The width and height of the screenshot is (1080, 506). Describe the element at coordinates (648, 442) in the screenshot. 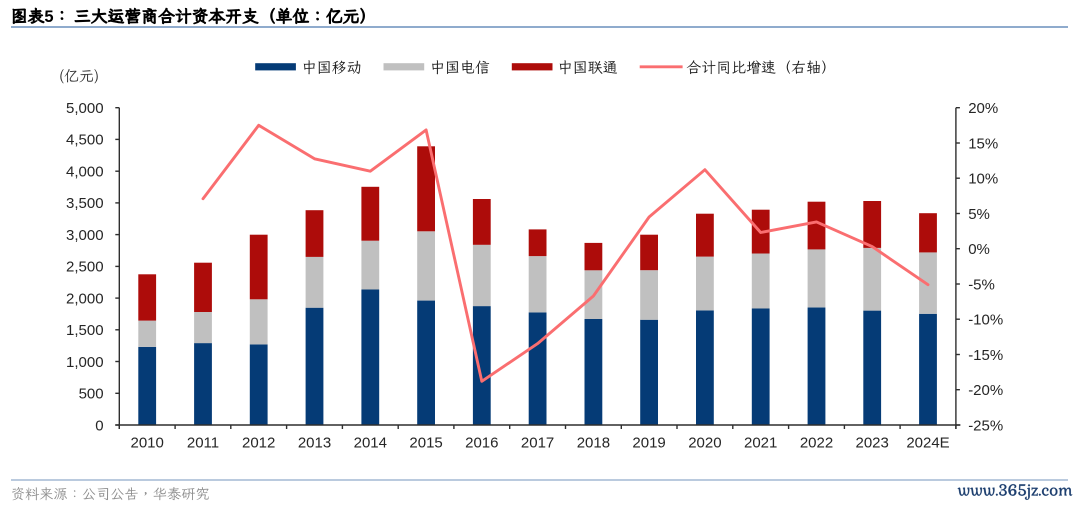

I see `svg-text: 2019` at that location.